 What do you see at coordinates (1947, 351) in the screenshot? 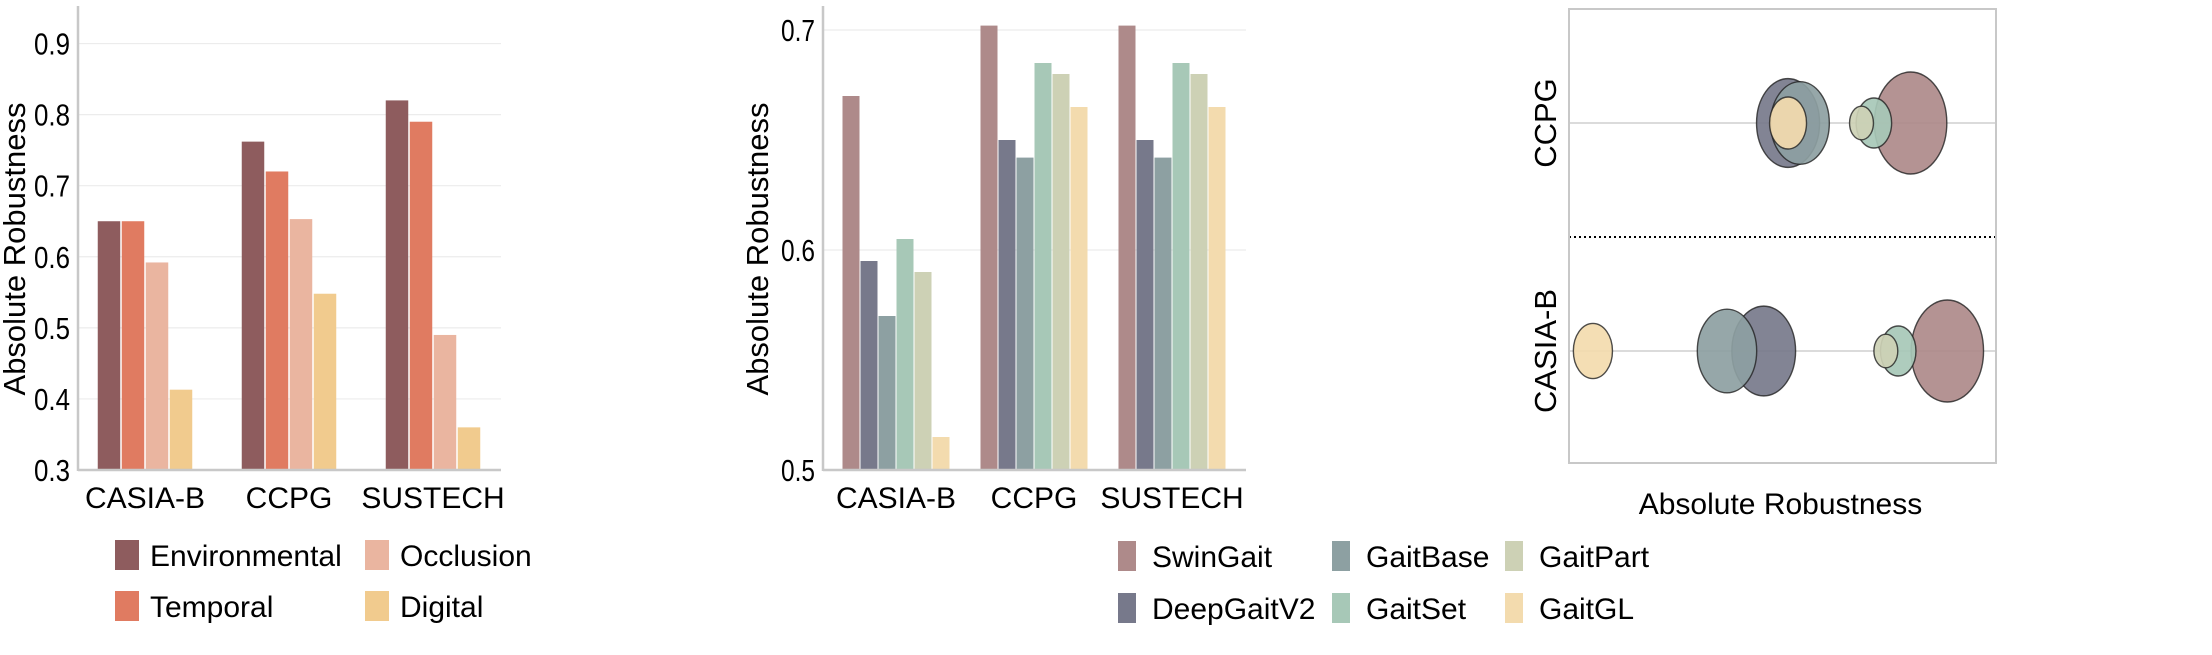
I see `bubble-swingait-casia-b` at bounding box center [1947, 351].